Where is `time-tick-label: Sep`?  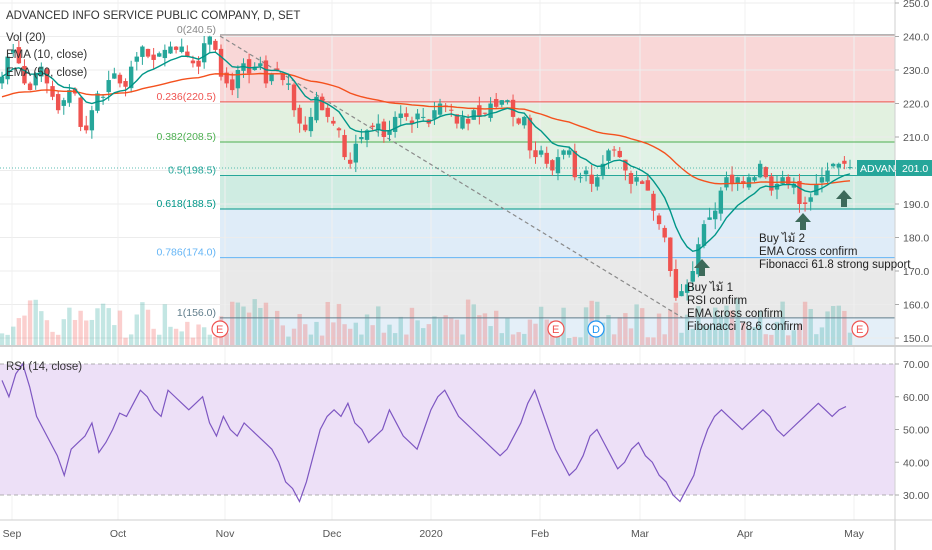
time-tick-label: Sep is located at coordinates (12, 534).